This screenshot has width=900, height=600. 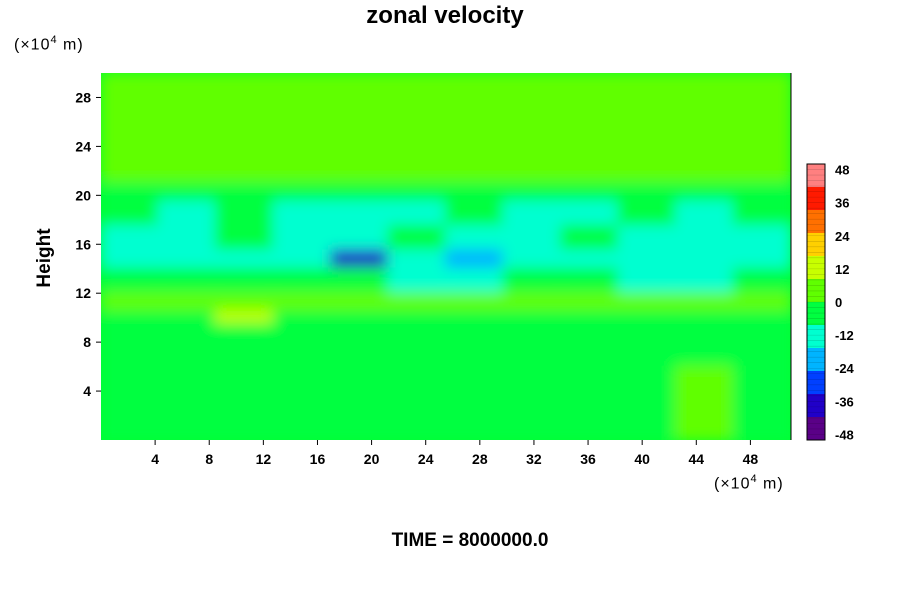 What do you see at coordinates (264, 459) in the screenshot?
I see `x-tick-label: 12` at bounding box center [264, 459].